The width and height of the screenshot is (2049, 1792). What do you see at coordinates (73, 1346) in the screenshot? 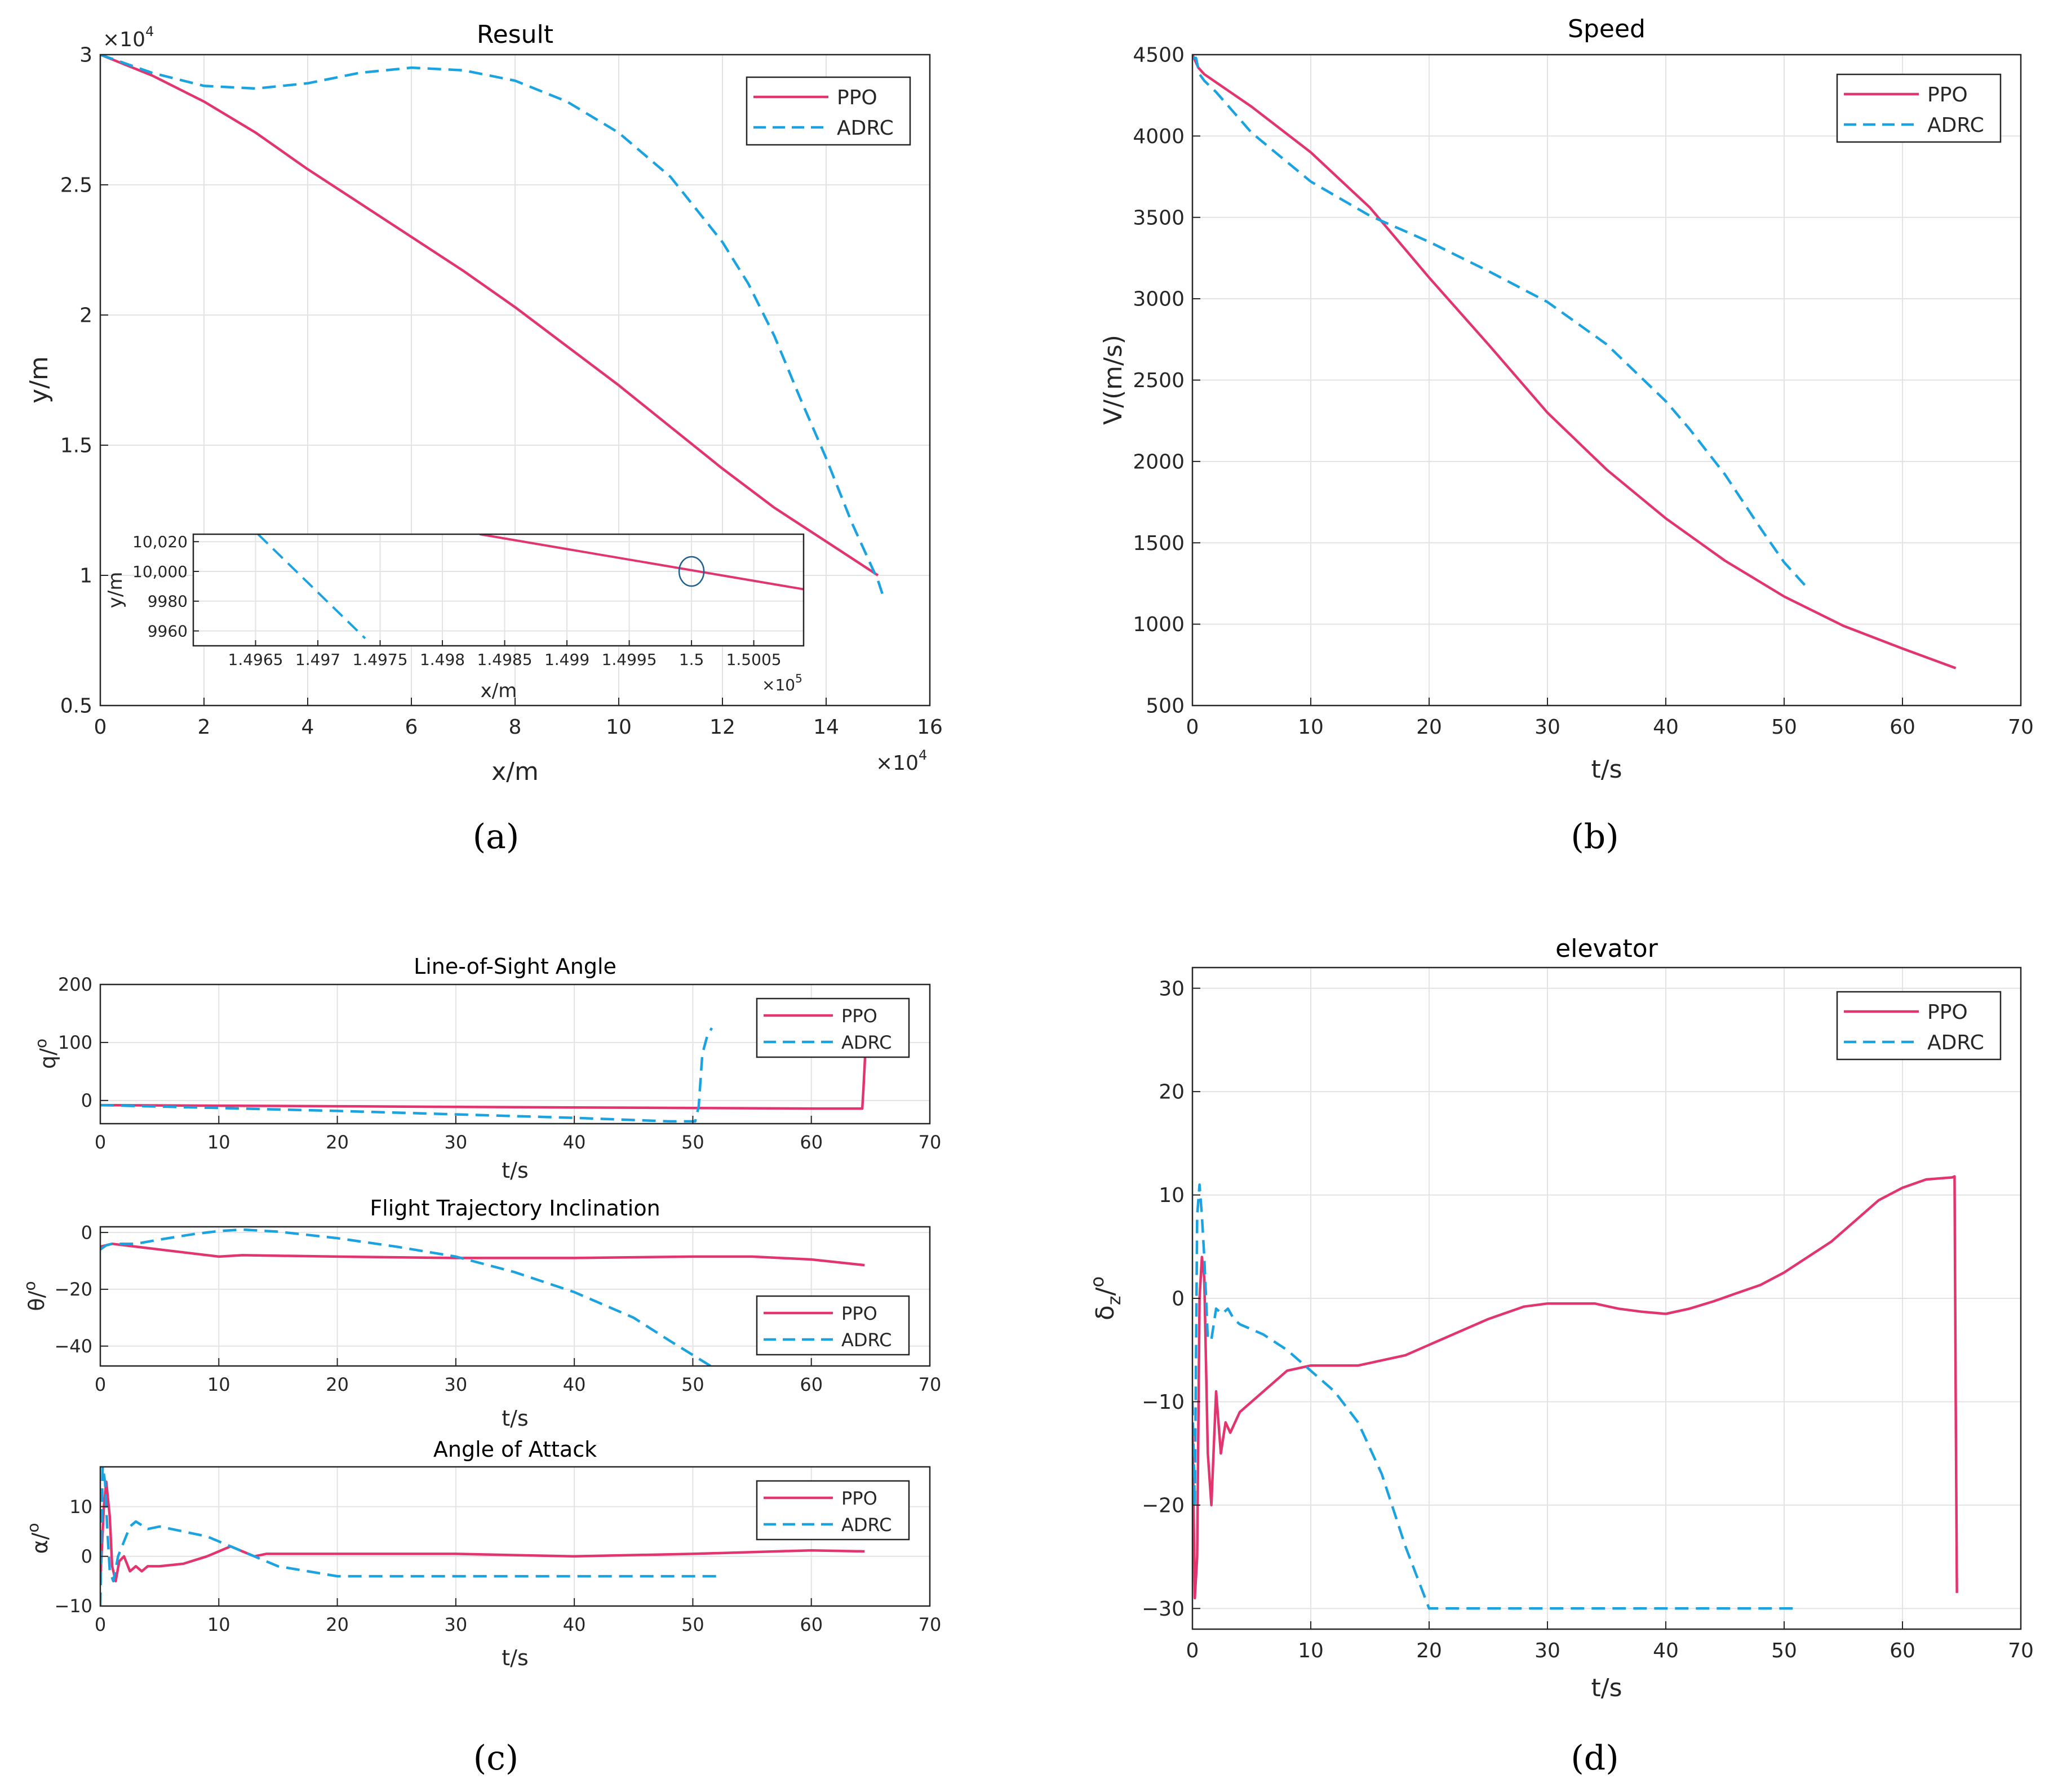
I see `y-tick-label: −40` at bounding box center [73, 1346].